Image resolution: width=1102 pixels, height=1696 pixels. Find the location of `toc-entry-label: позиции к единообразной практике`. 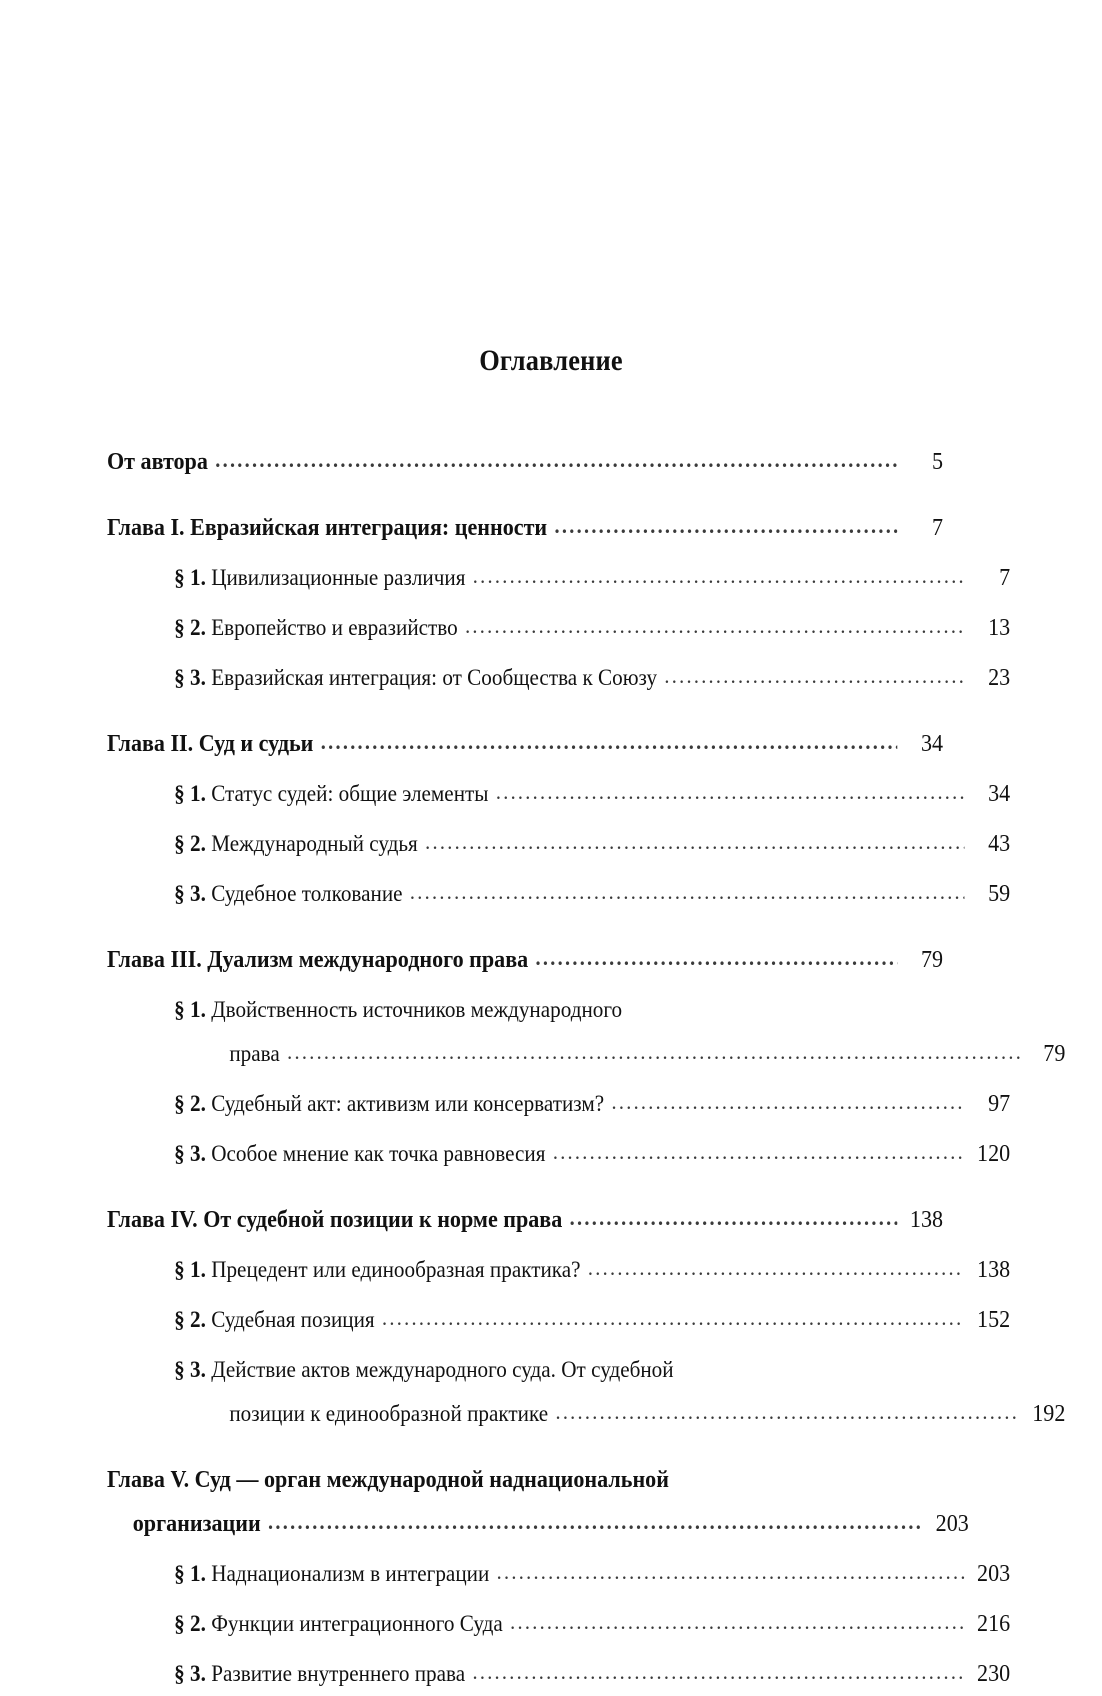

toc-entry-label: позиции к единообразной практике is located at coordinates (389, 1413).